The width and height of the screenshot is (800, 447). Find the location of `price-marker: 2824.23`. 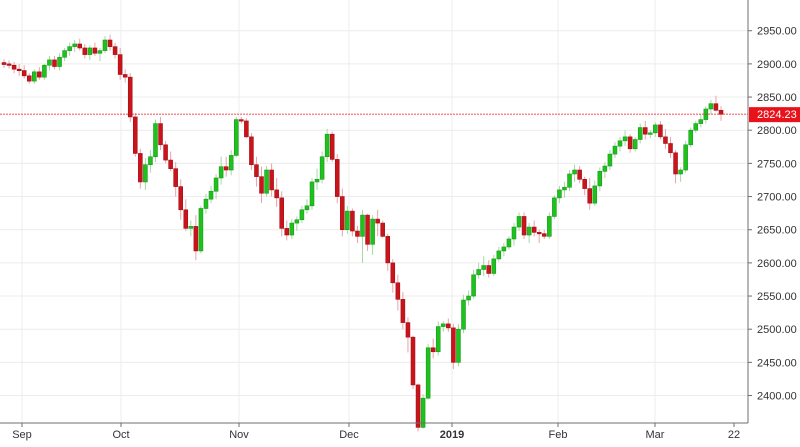

price-marker: 2824.23 is located at coordinates (774, 115).